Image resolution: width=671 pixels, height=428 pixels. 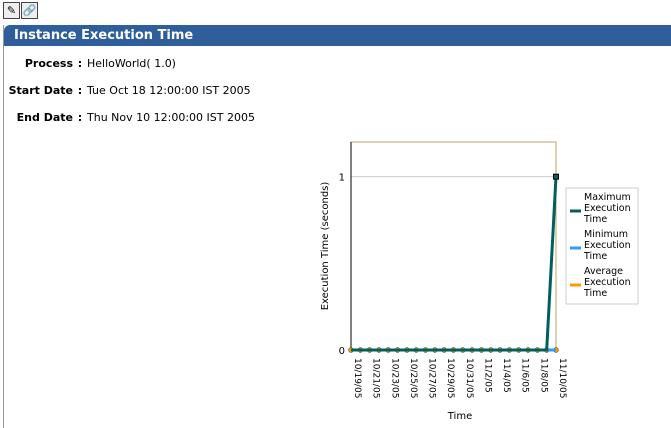 I want to click on x-tick-label: 11/6/05, so click(x=525, y=375).